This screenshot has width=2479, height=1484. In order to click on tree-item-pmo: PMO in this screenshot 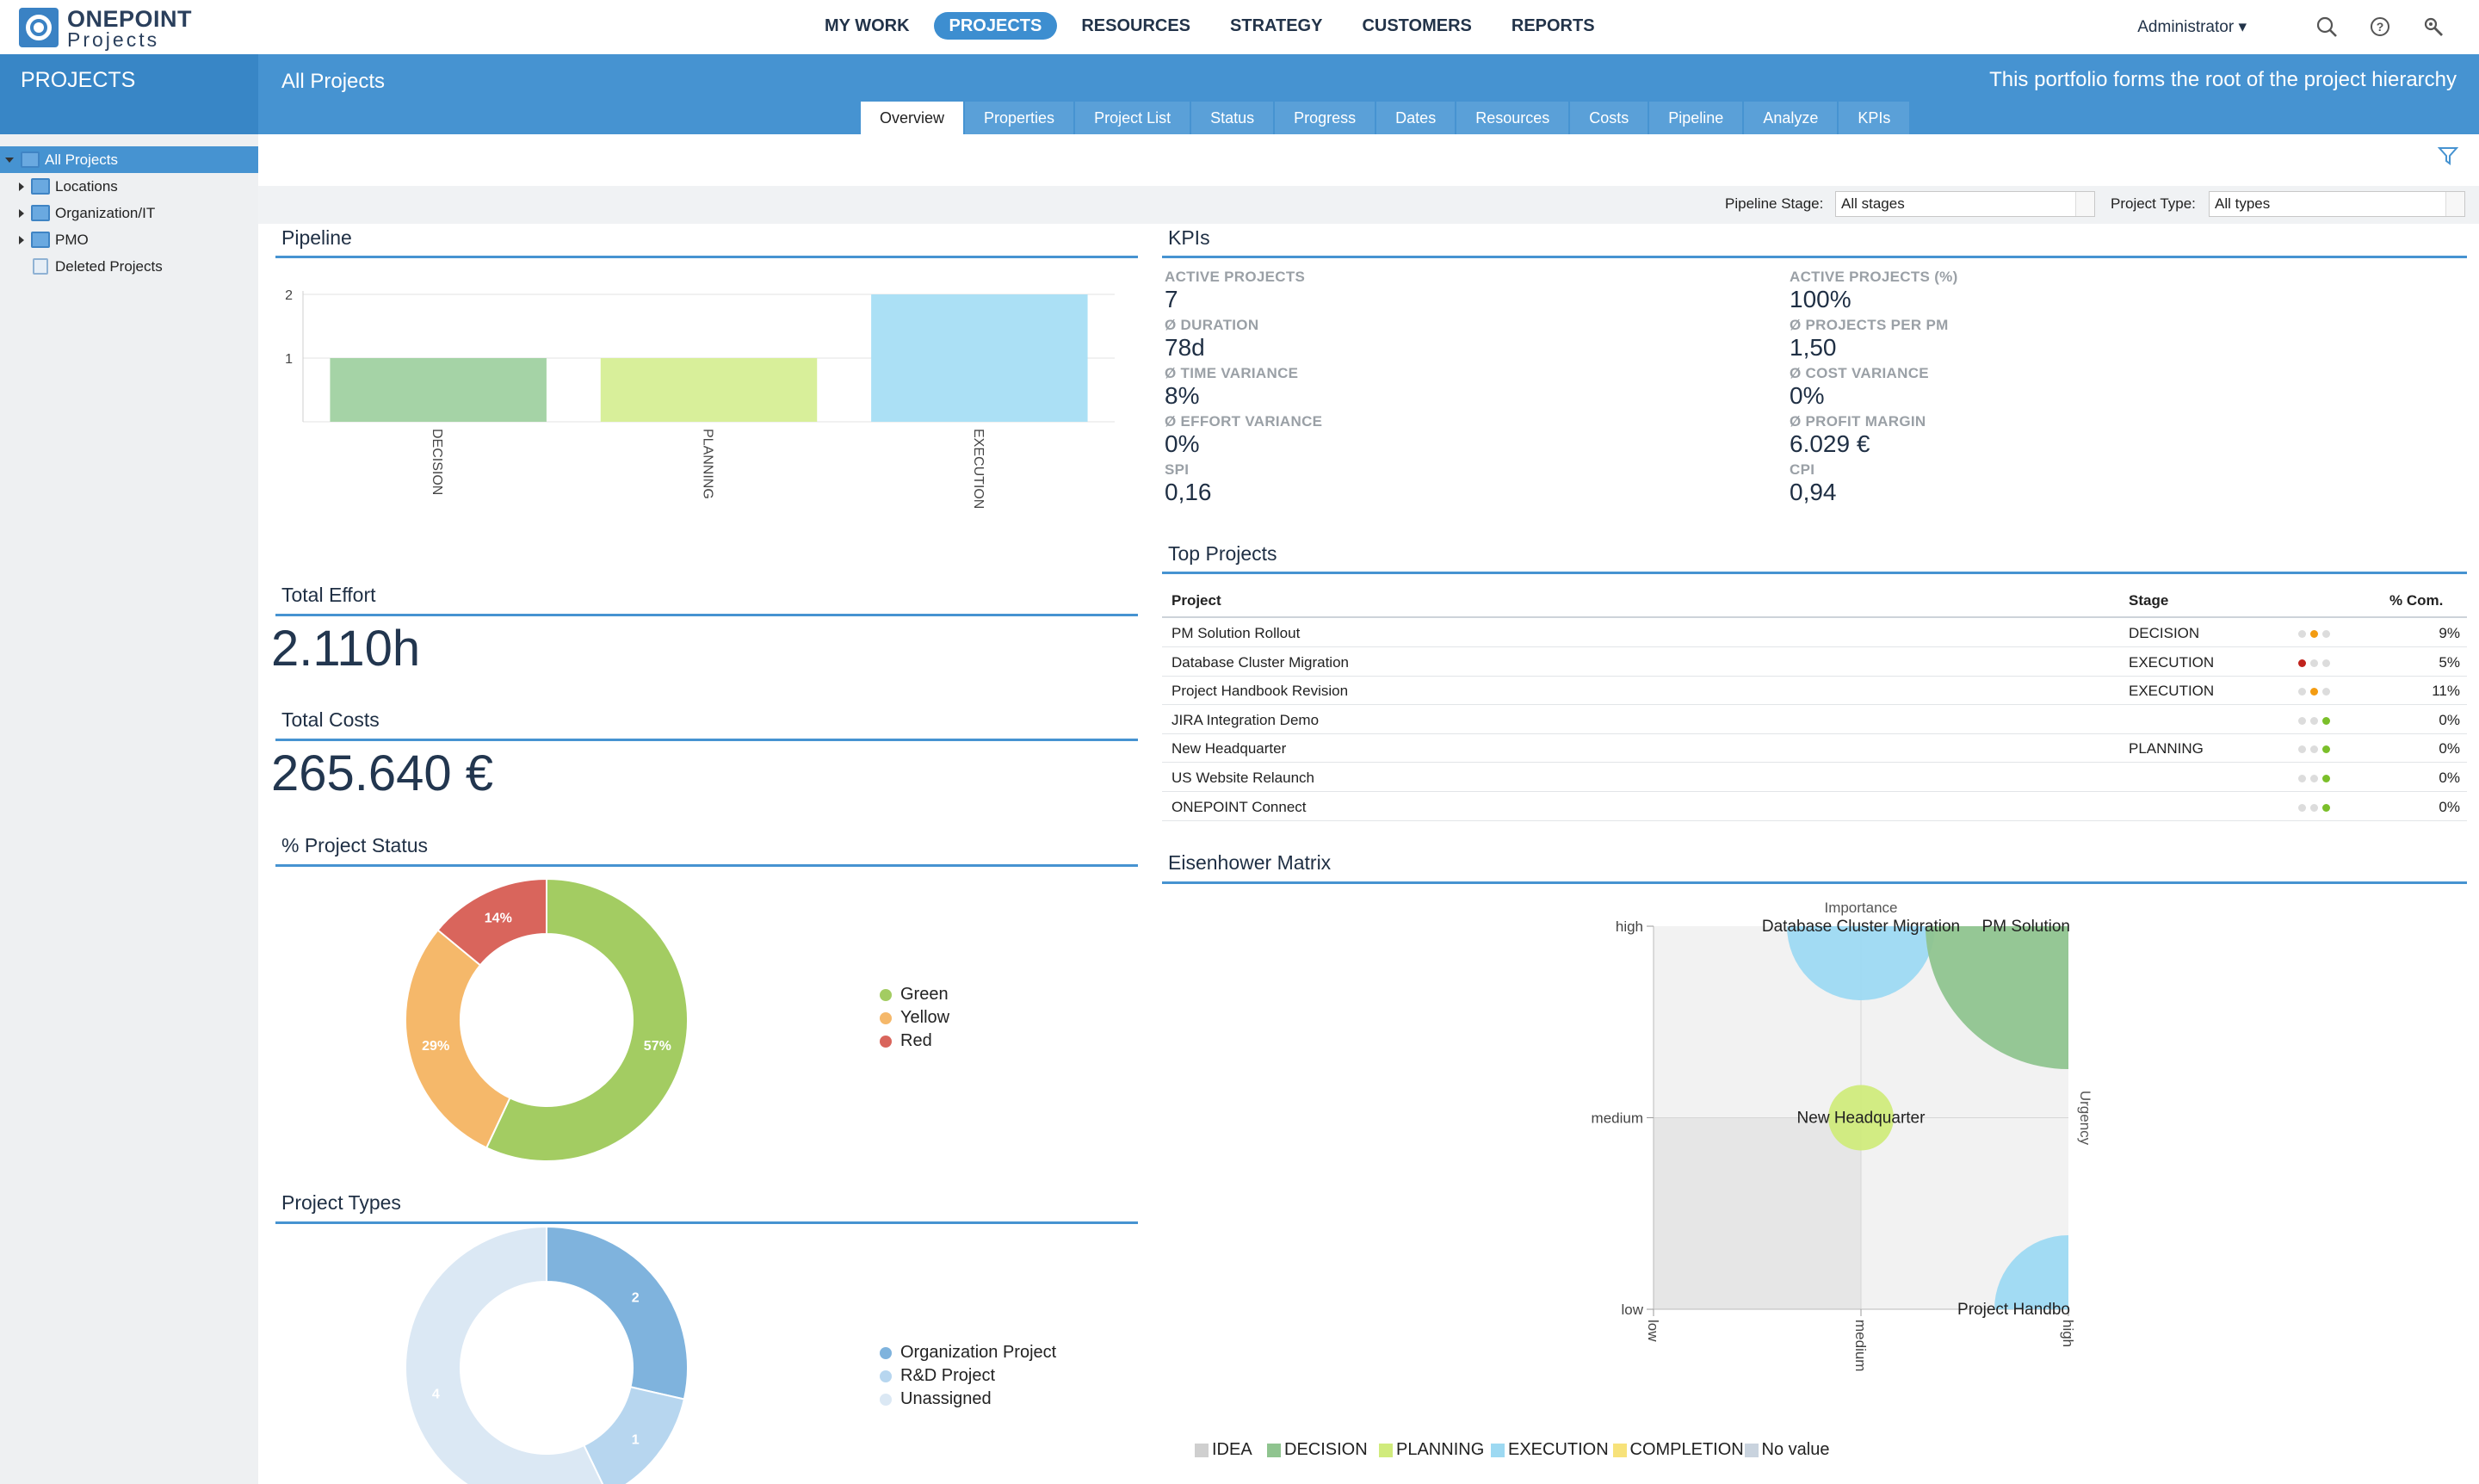, I will do `click(129, 239)`.